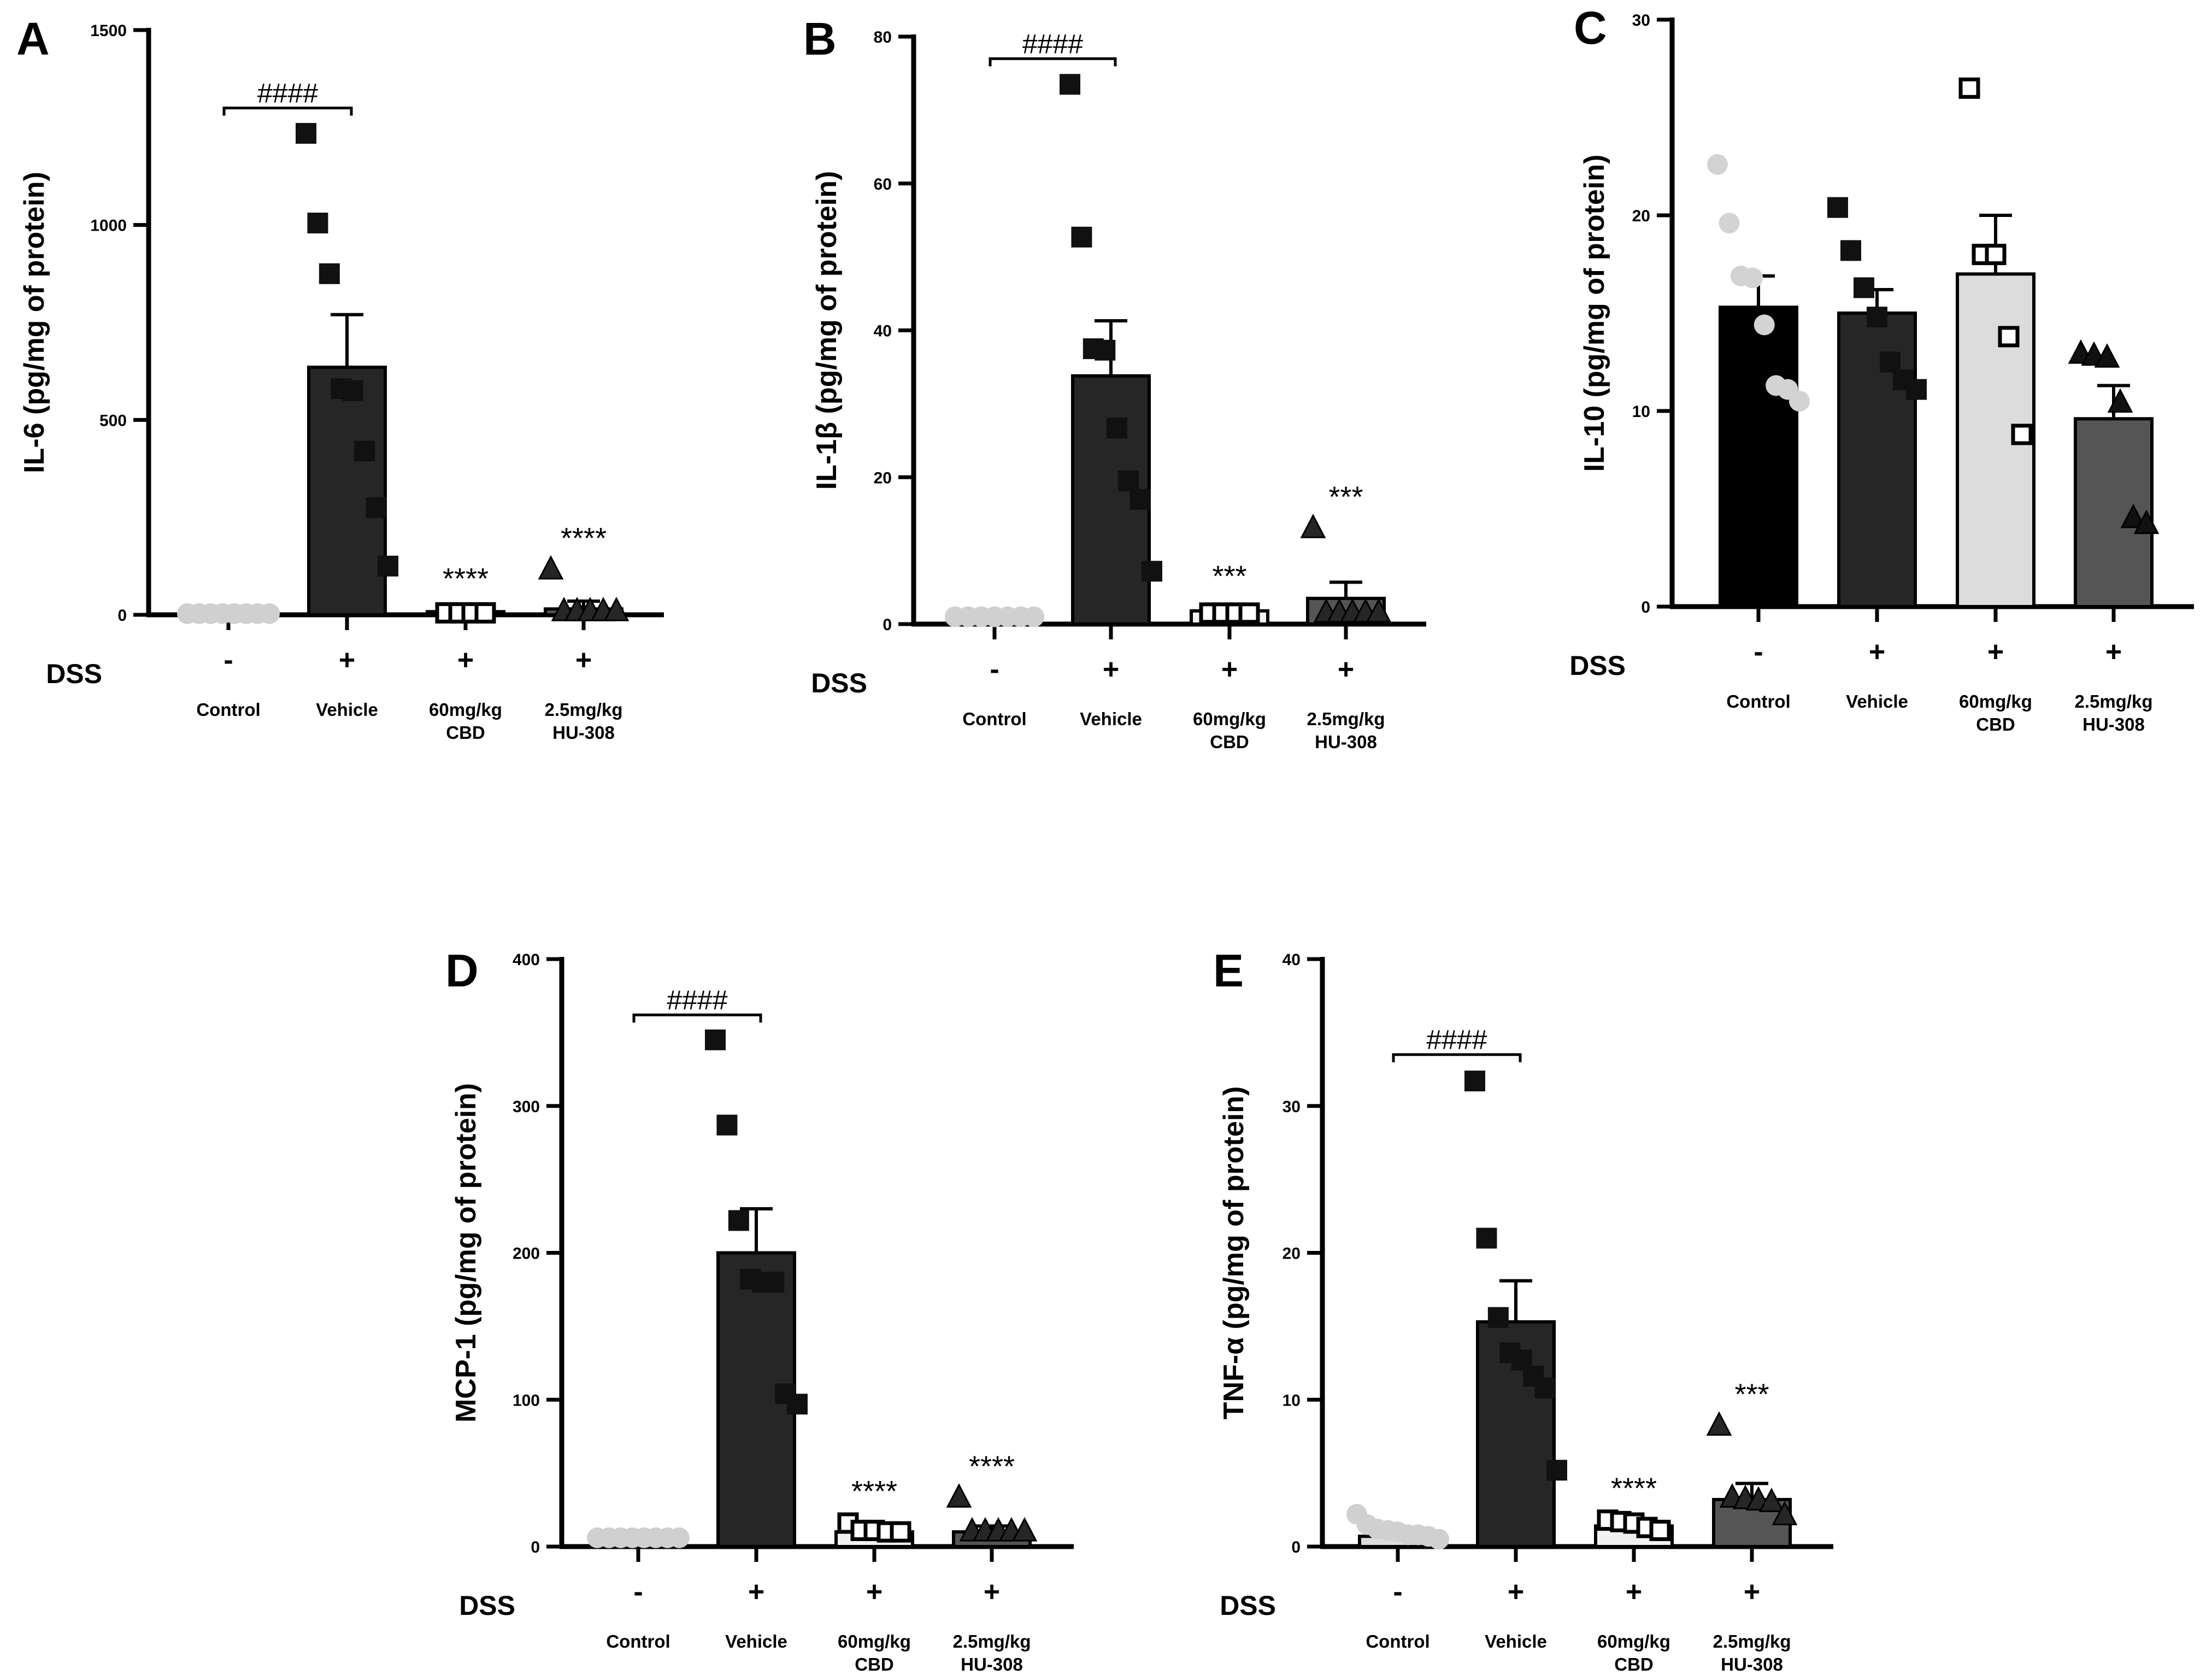 The height and width of the screenshot is (1675, 2212). I want to click on y-tick-label: 1500, so click(108, 31).